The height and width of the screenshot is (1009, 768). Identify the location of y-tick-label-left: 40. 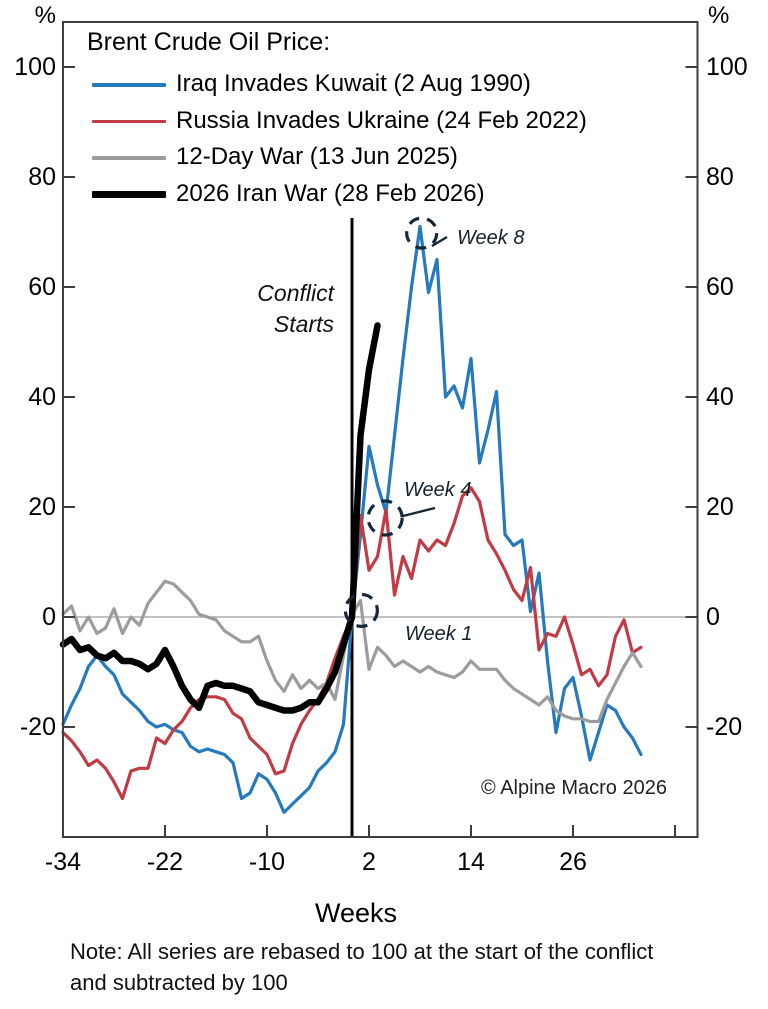
(42, 397).